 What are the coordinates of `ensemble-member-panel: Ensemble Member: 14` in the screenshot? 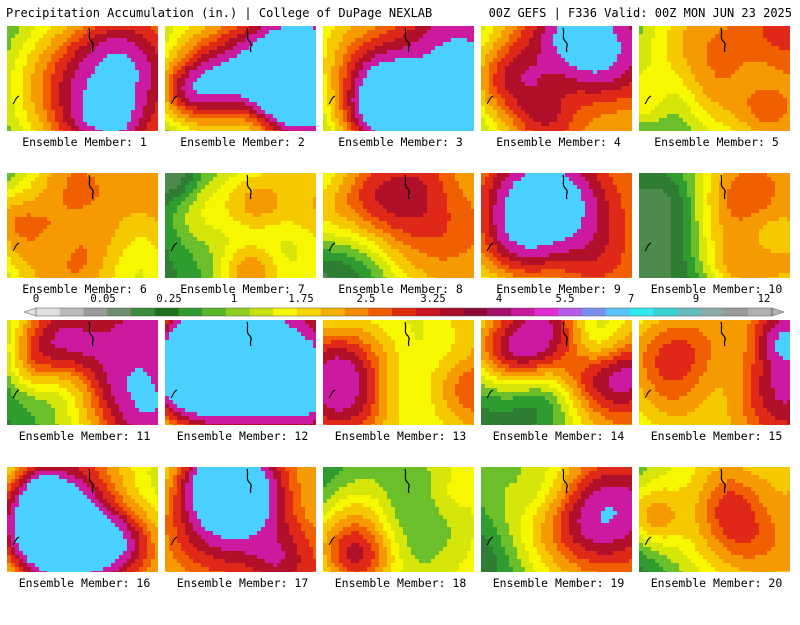 It's located at (558, 399).